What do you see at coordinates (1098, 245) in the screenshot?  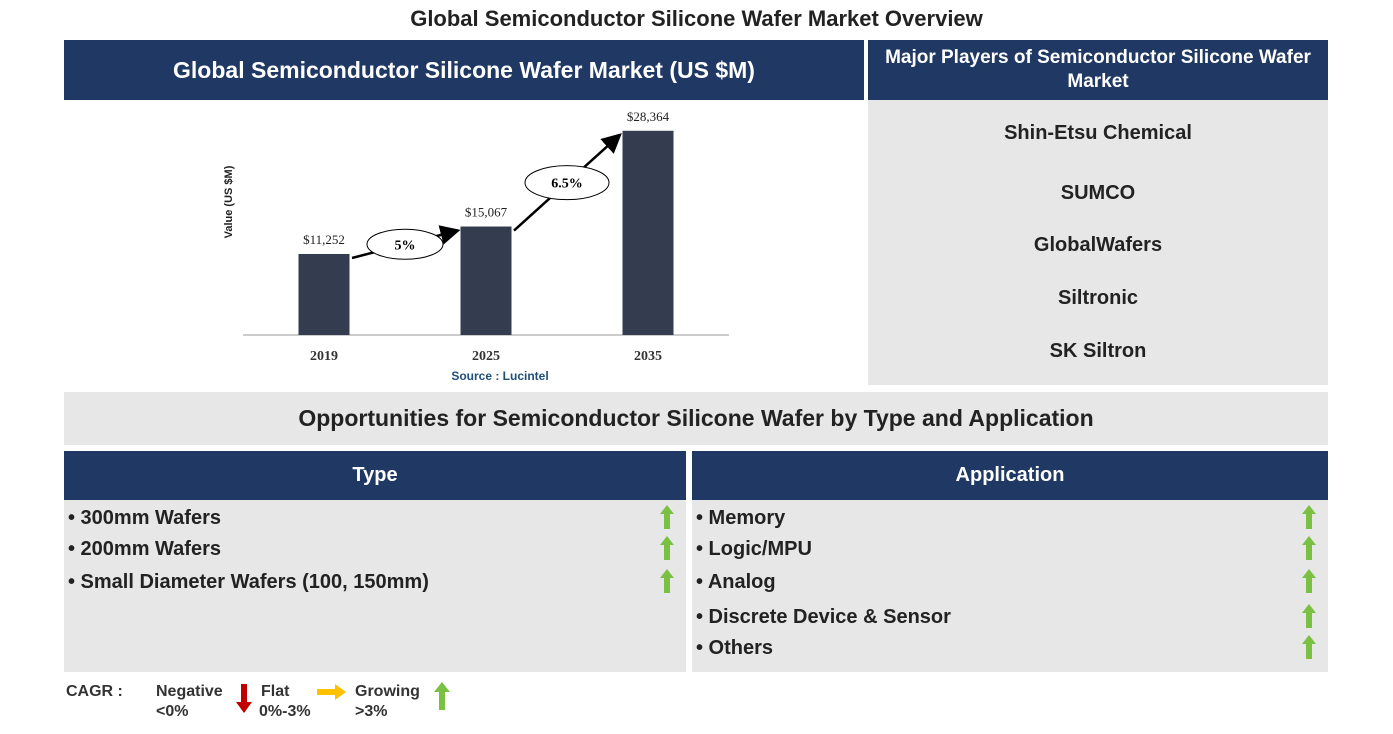 I see `player-name: GlobalWafers` at bounding box center [1098, 245].